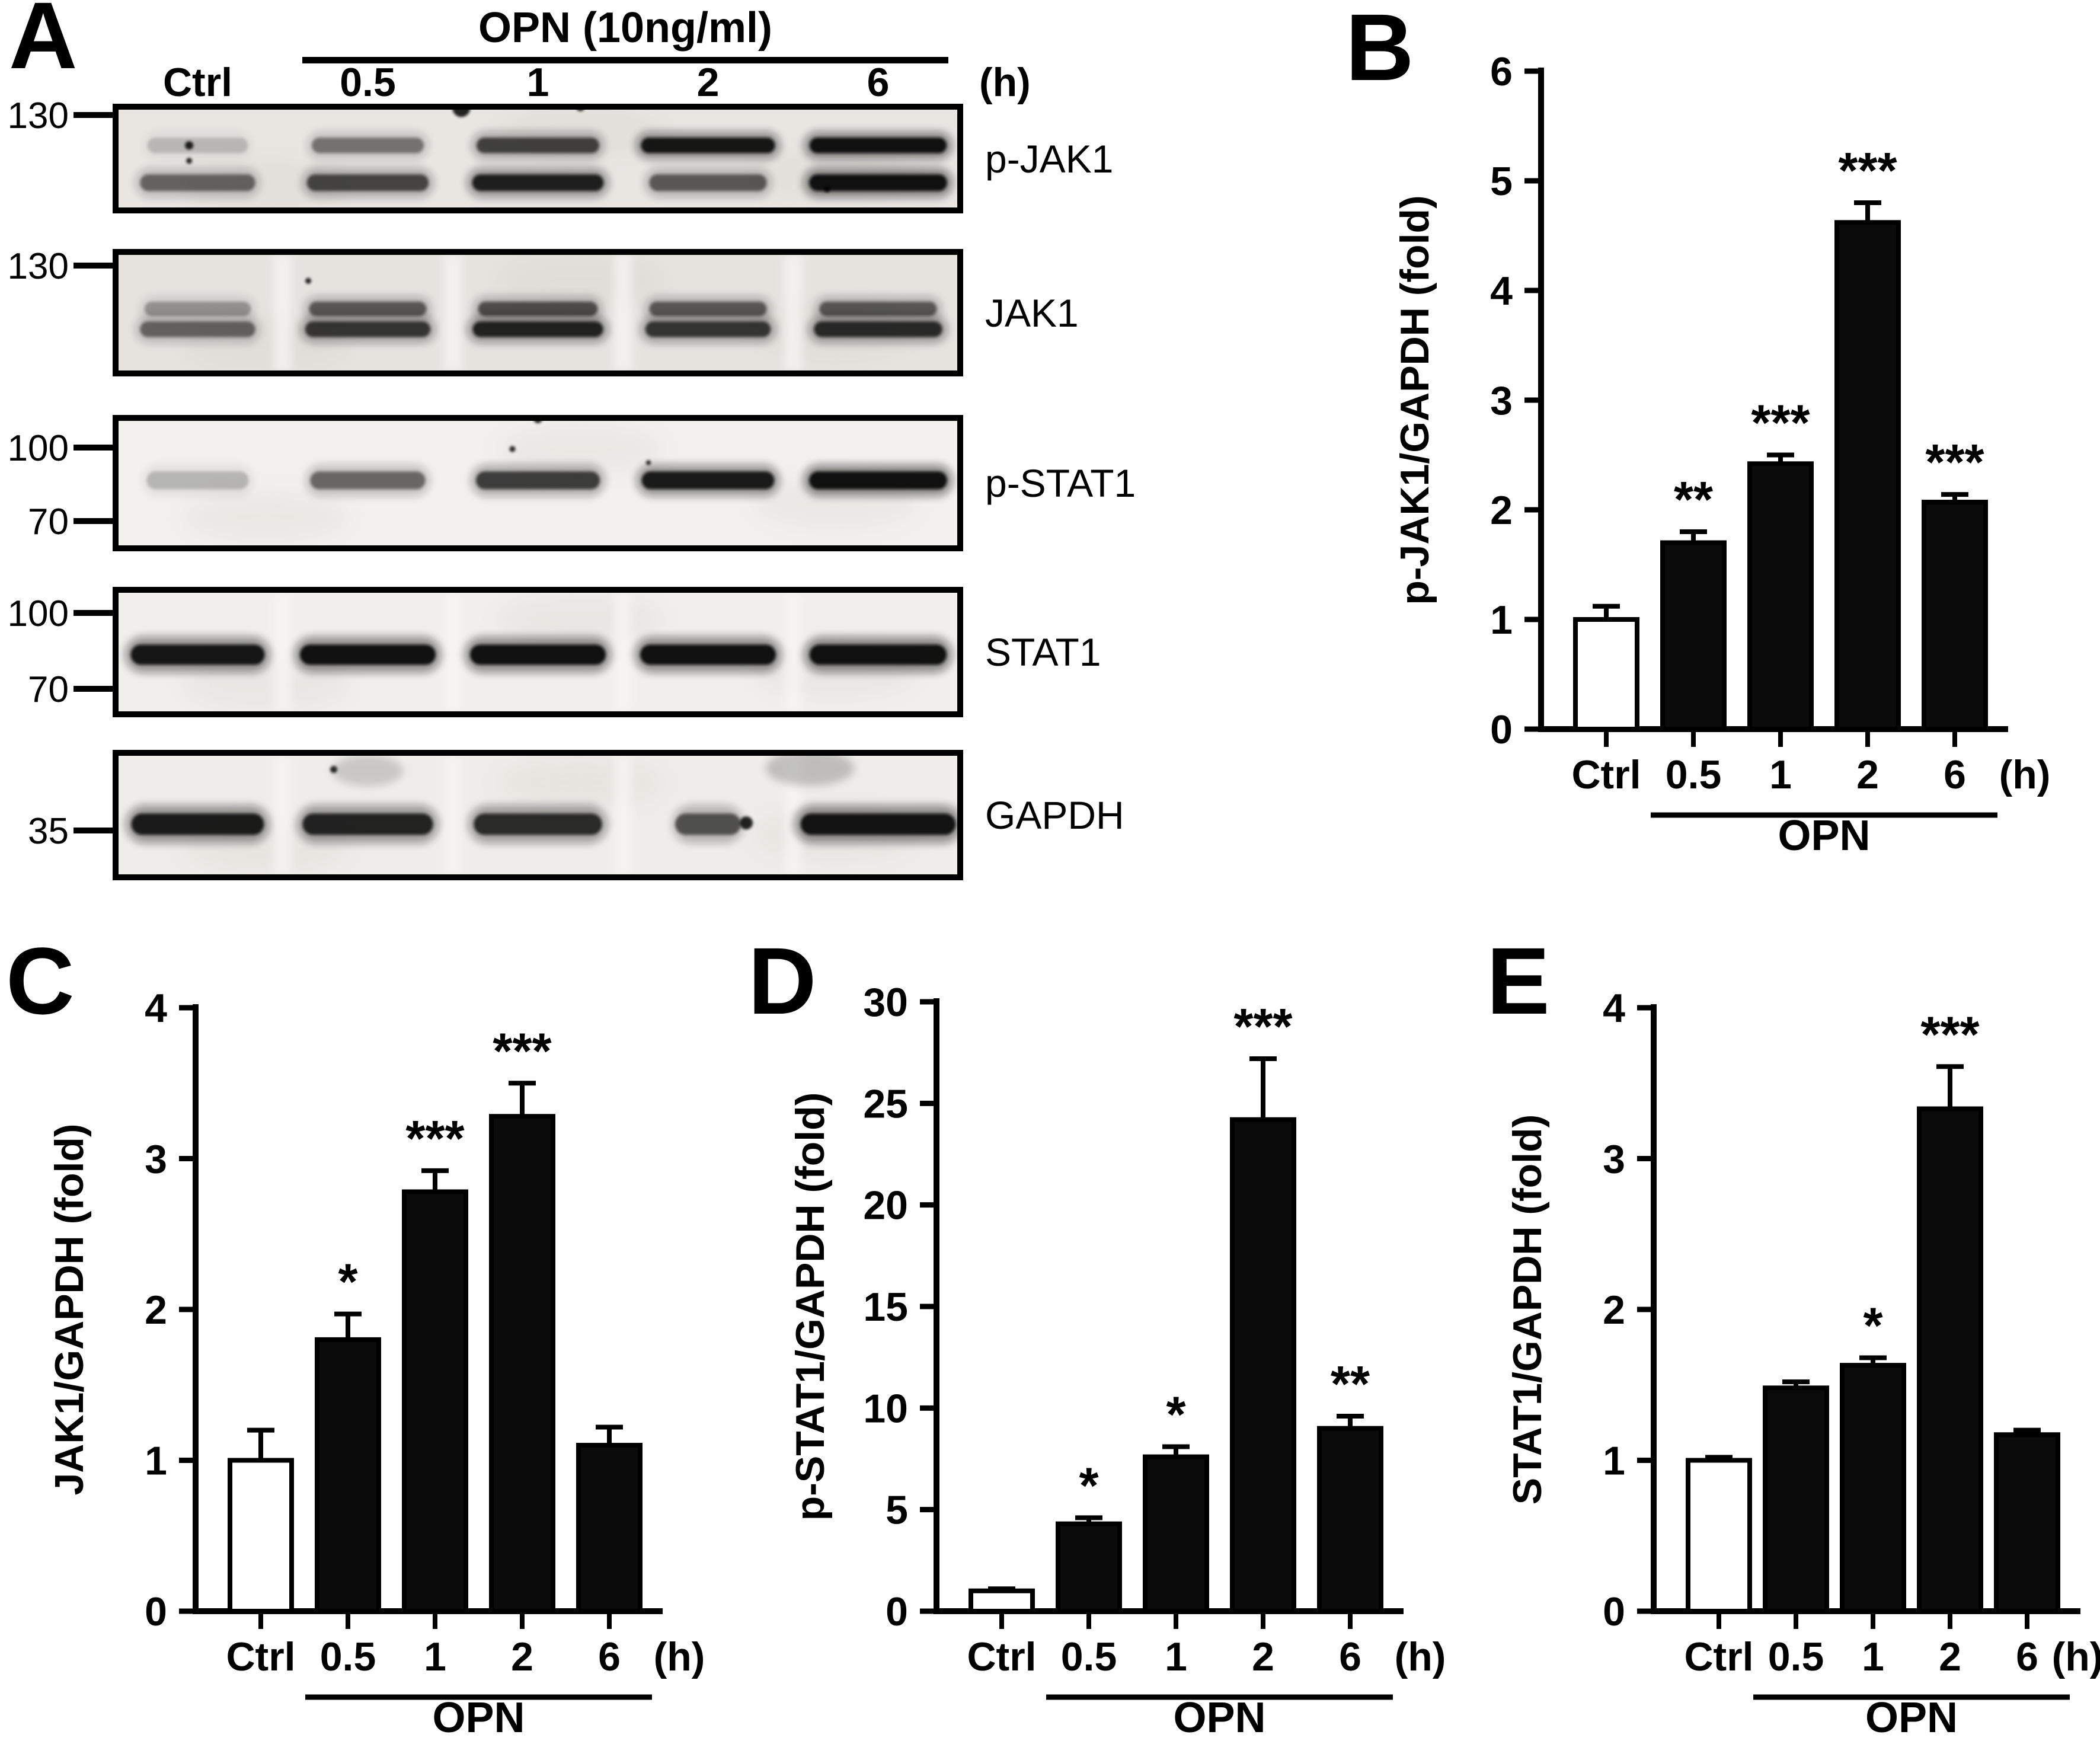 The width and height of the screenshot is (2100, 1741). What do you see at coordinates (810, 1306) in the screenshot?
I see `y-axis-label: p-STAT1/GAPDH (fold)` at bounding box center [810, 1306].